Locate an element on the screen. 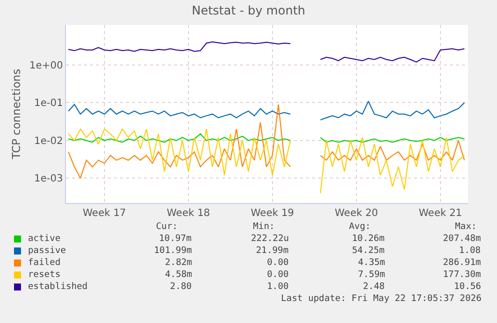 The image size is (497, 323). text: Last update: Fri May 22 17:05:37 2026 is located at coordinates (381, 299).